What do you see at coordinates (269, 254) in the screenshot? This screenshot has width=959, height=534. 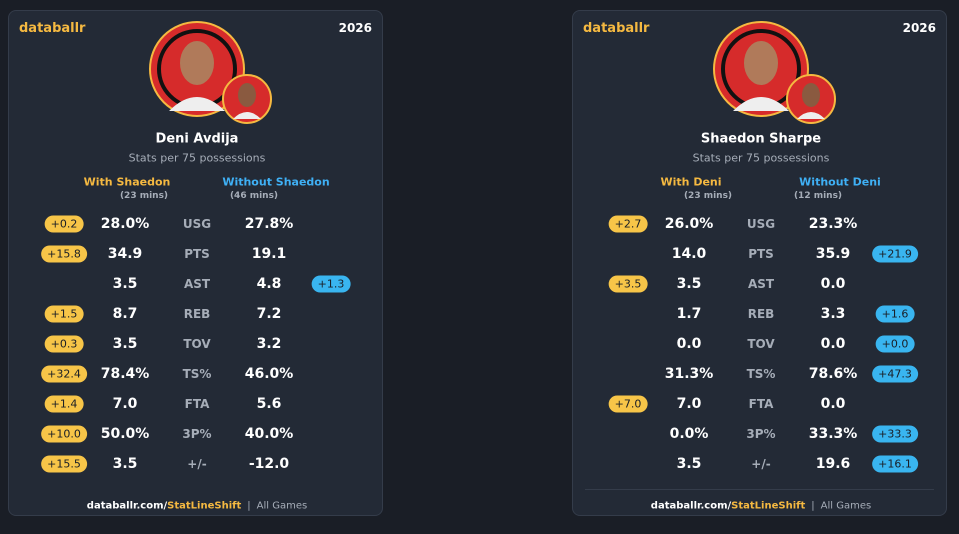 I see `without-value: 19.1` at bounding box center [269, 254].